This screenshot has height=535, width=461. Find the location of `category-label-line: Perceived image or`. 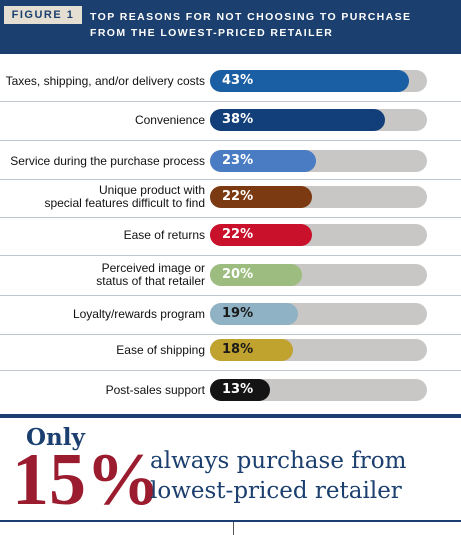

category-label-line: Perceived image or is located at coordinates (153, 268).